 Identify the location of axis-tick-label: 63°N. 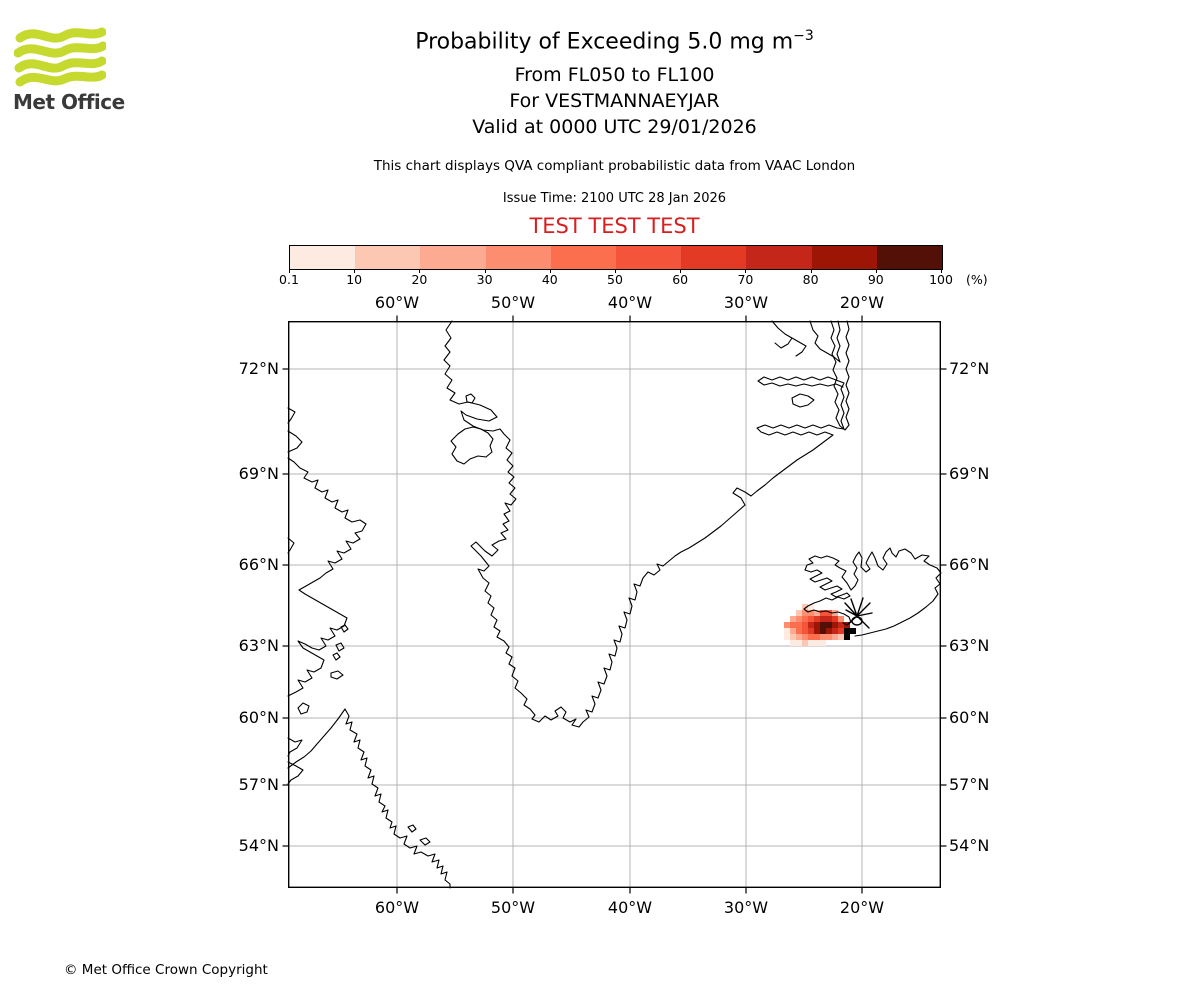
(258, 645).